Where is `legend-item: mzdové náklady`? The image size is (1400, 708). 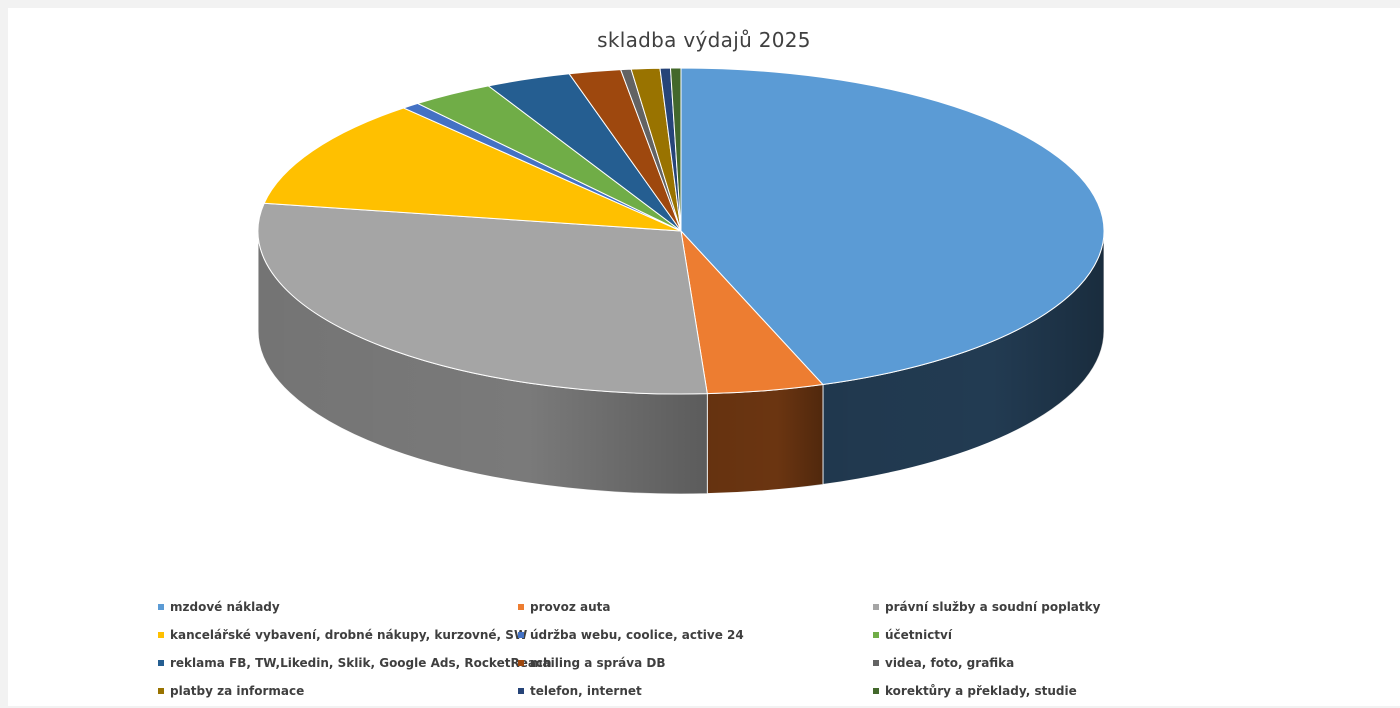
legend-item: mzdové náklady is located at coordinates (219, 607).